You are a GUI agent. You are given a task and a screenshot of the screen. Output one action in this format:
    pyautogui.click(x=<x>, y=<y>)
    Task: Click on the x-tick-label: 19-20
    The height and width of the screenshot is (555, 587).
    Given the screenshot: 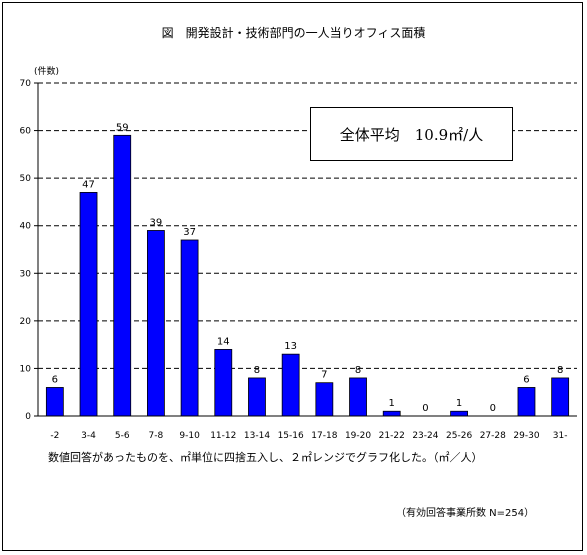 What is the action you would take?
    pyautogui.click(x=358, y=436)
    